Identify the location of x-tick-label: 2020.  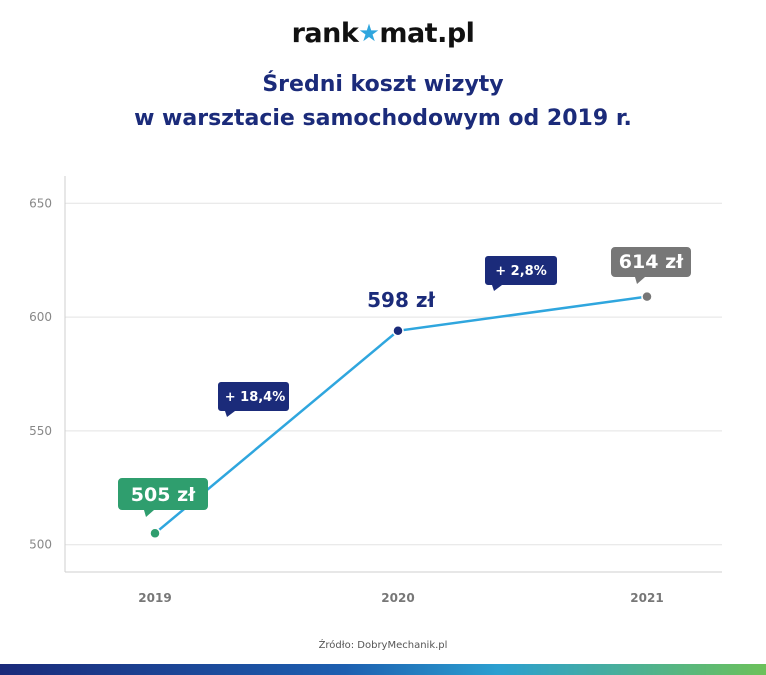
(397, 598).